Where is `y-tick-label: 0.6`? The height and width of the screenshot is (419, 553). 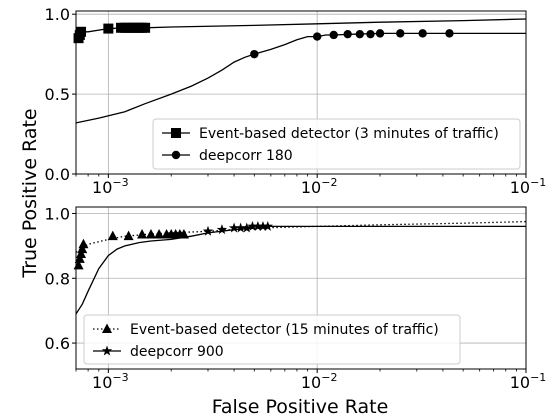
y-tick-label: 0.6 is located at coordinates (57, 343).